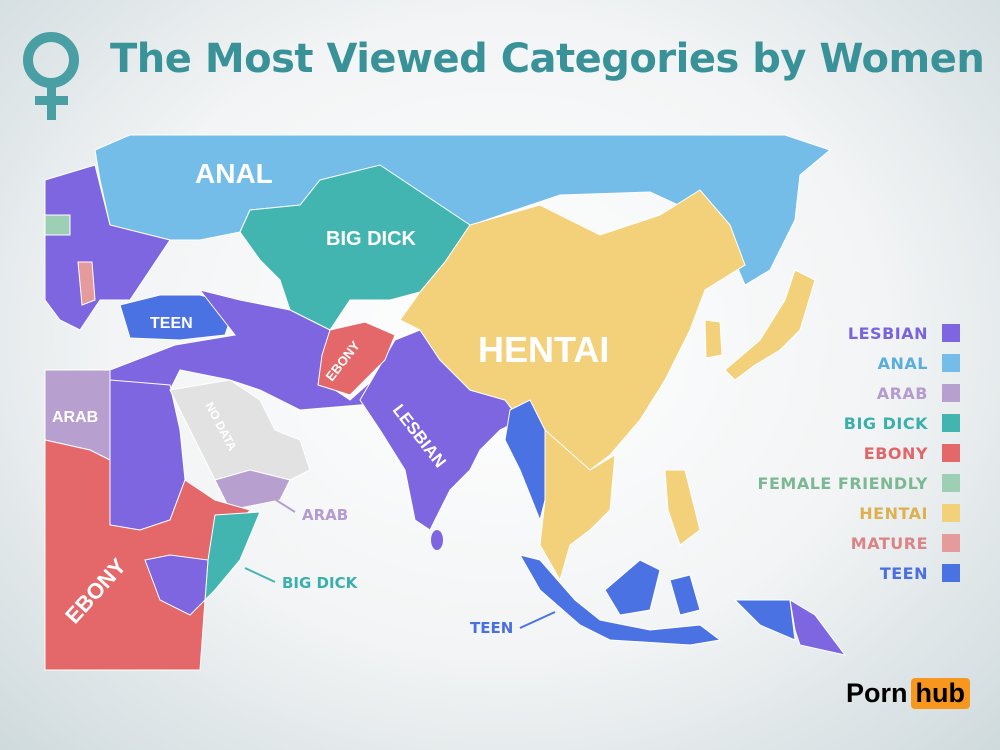  I want to click on region-borneo-teen, so click(632, 587).